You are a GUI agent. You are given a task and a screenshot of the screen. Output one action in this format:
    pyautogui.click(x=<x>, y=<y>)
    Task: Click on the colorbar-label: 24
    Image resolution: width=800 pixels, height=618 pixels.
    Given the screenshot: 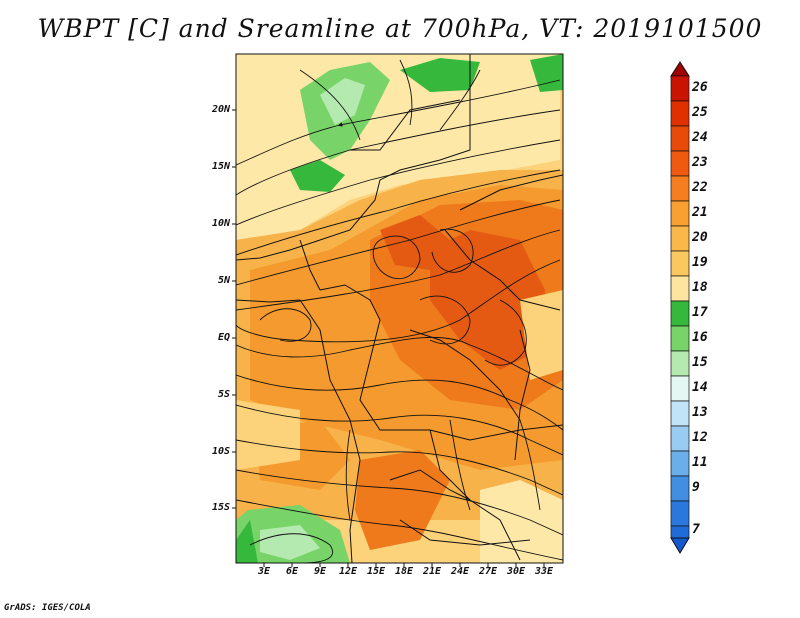 What is the action you would take?
    pyautogui.click(x=700, y=137)
    